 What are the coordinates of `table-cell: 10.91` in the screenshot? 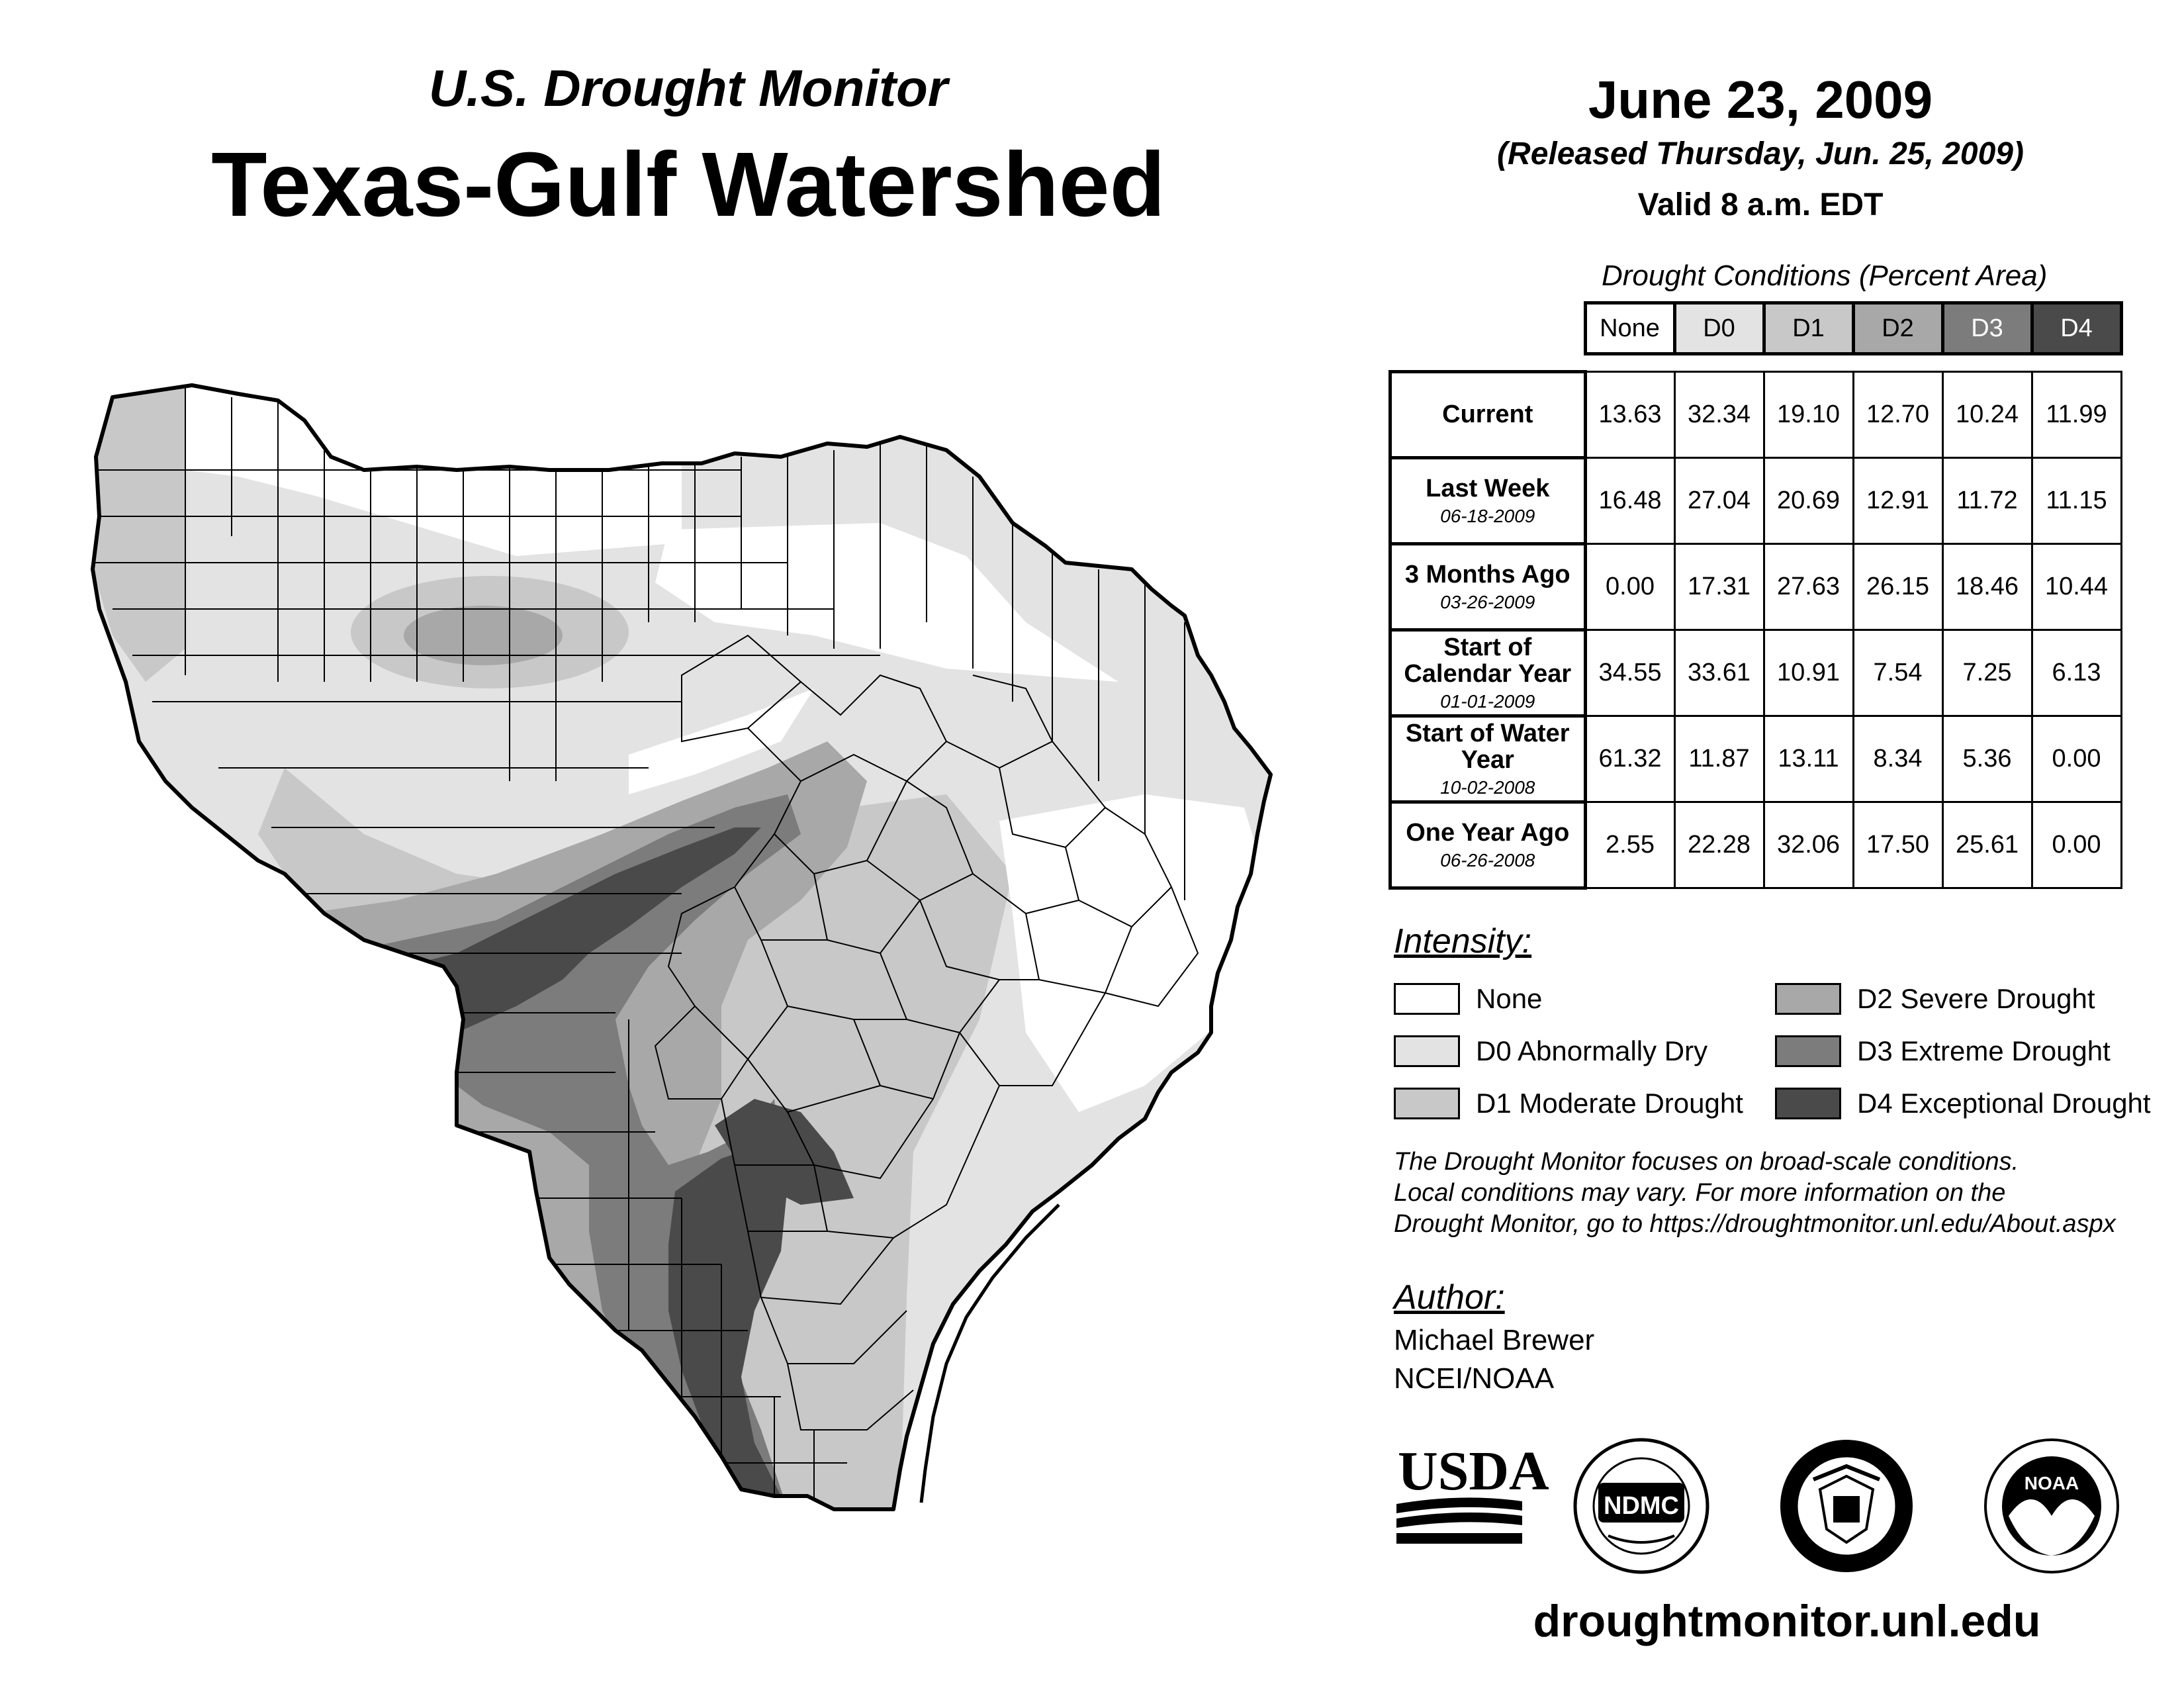 It's located at (1808, 673).